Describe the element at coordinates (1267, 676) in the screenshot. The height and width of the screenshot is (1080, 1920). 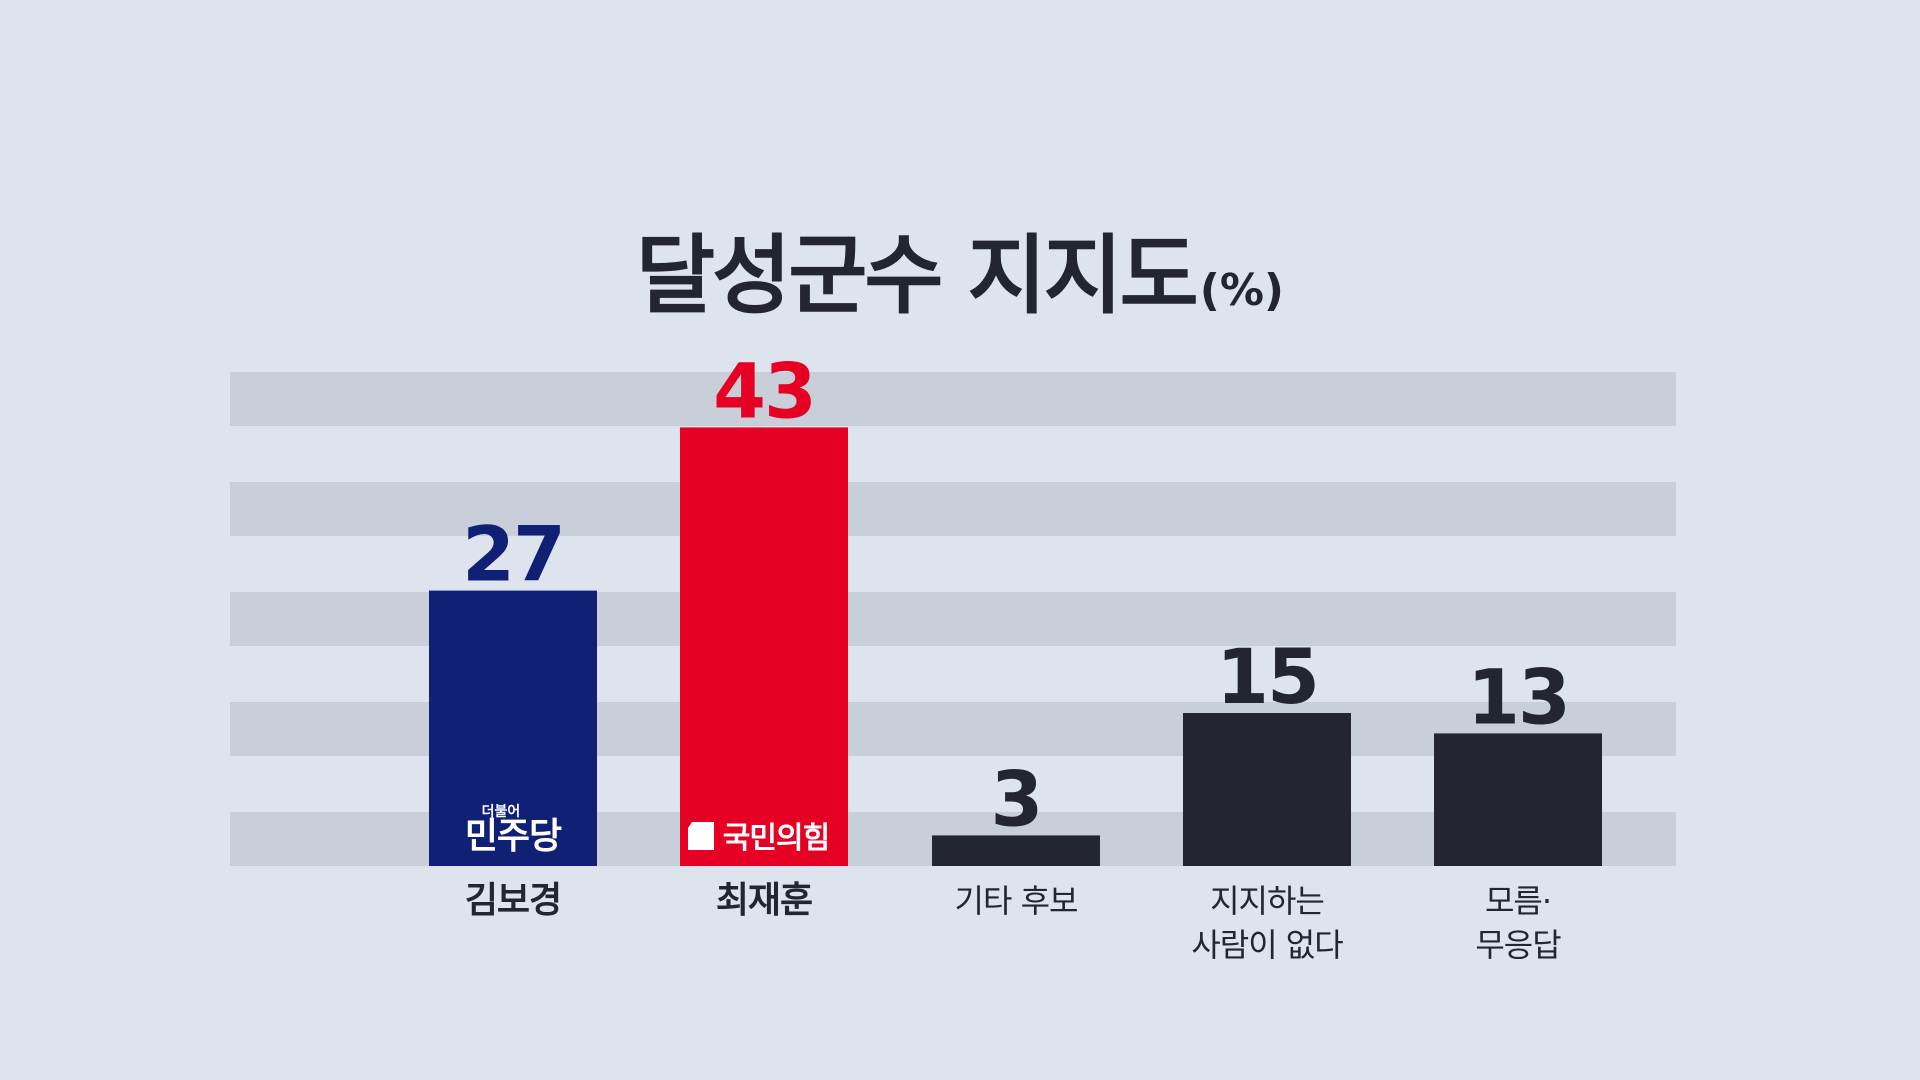
I see `value-label: 15` at that location.